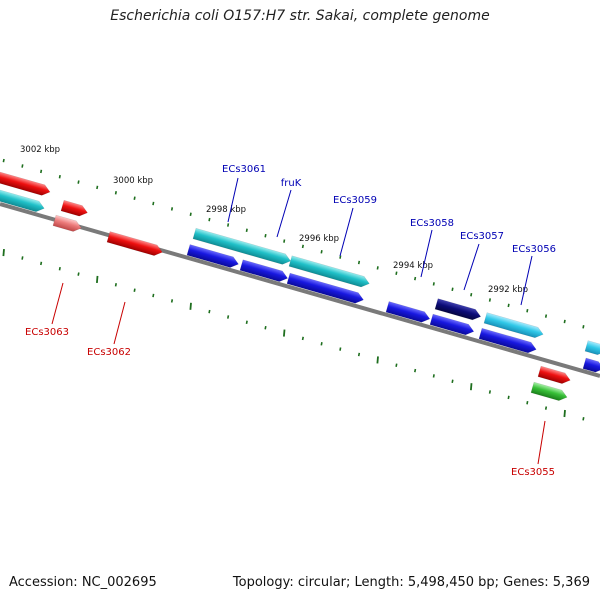 This screenshot has height=605, width=600. What do you see at coordinates (432, 223) in the screenshot?
I see `gene-label: ECs3058` at bounding box center [432, 223].